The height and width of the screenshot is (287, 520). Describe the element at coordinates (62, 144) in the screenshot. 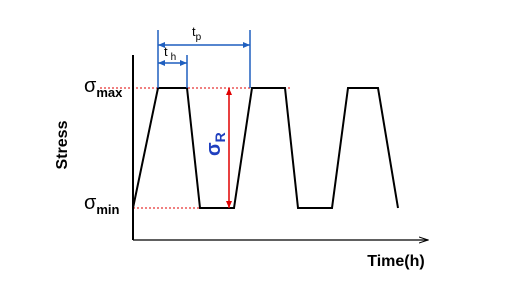

I see `y-axis-label: Stress` at that location.